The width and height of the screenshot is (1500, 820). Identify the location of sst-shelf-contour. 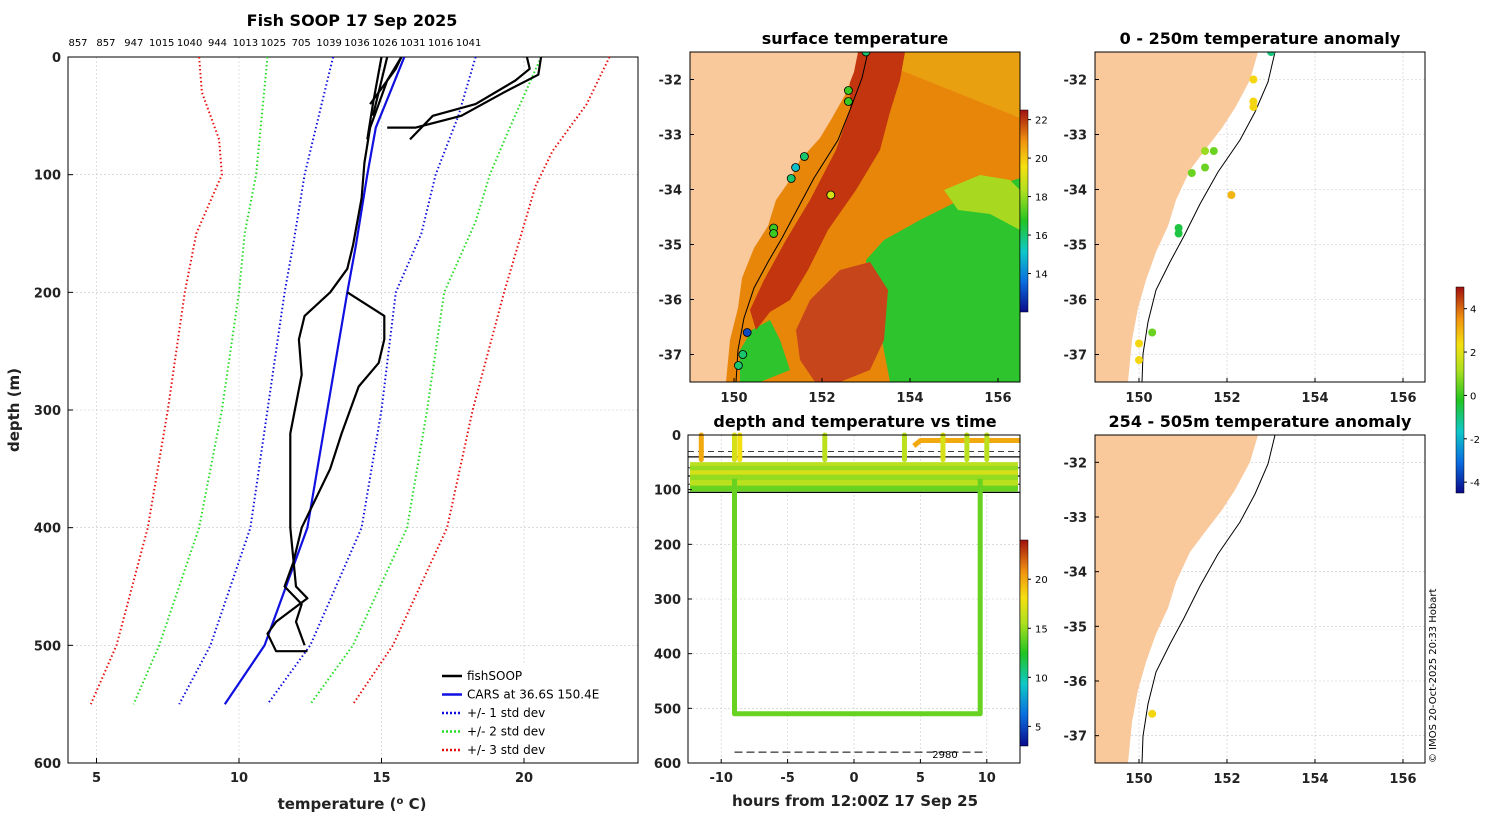
(802, 217).